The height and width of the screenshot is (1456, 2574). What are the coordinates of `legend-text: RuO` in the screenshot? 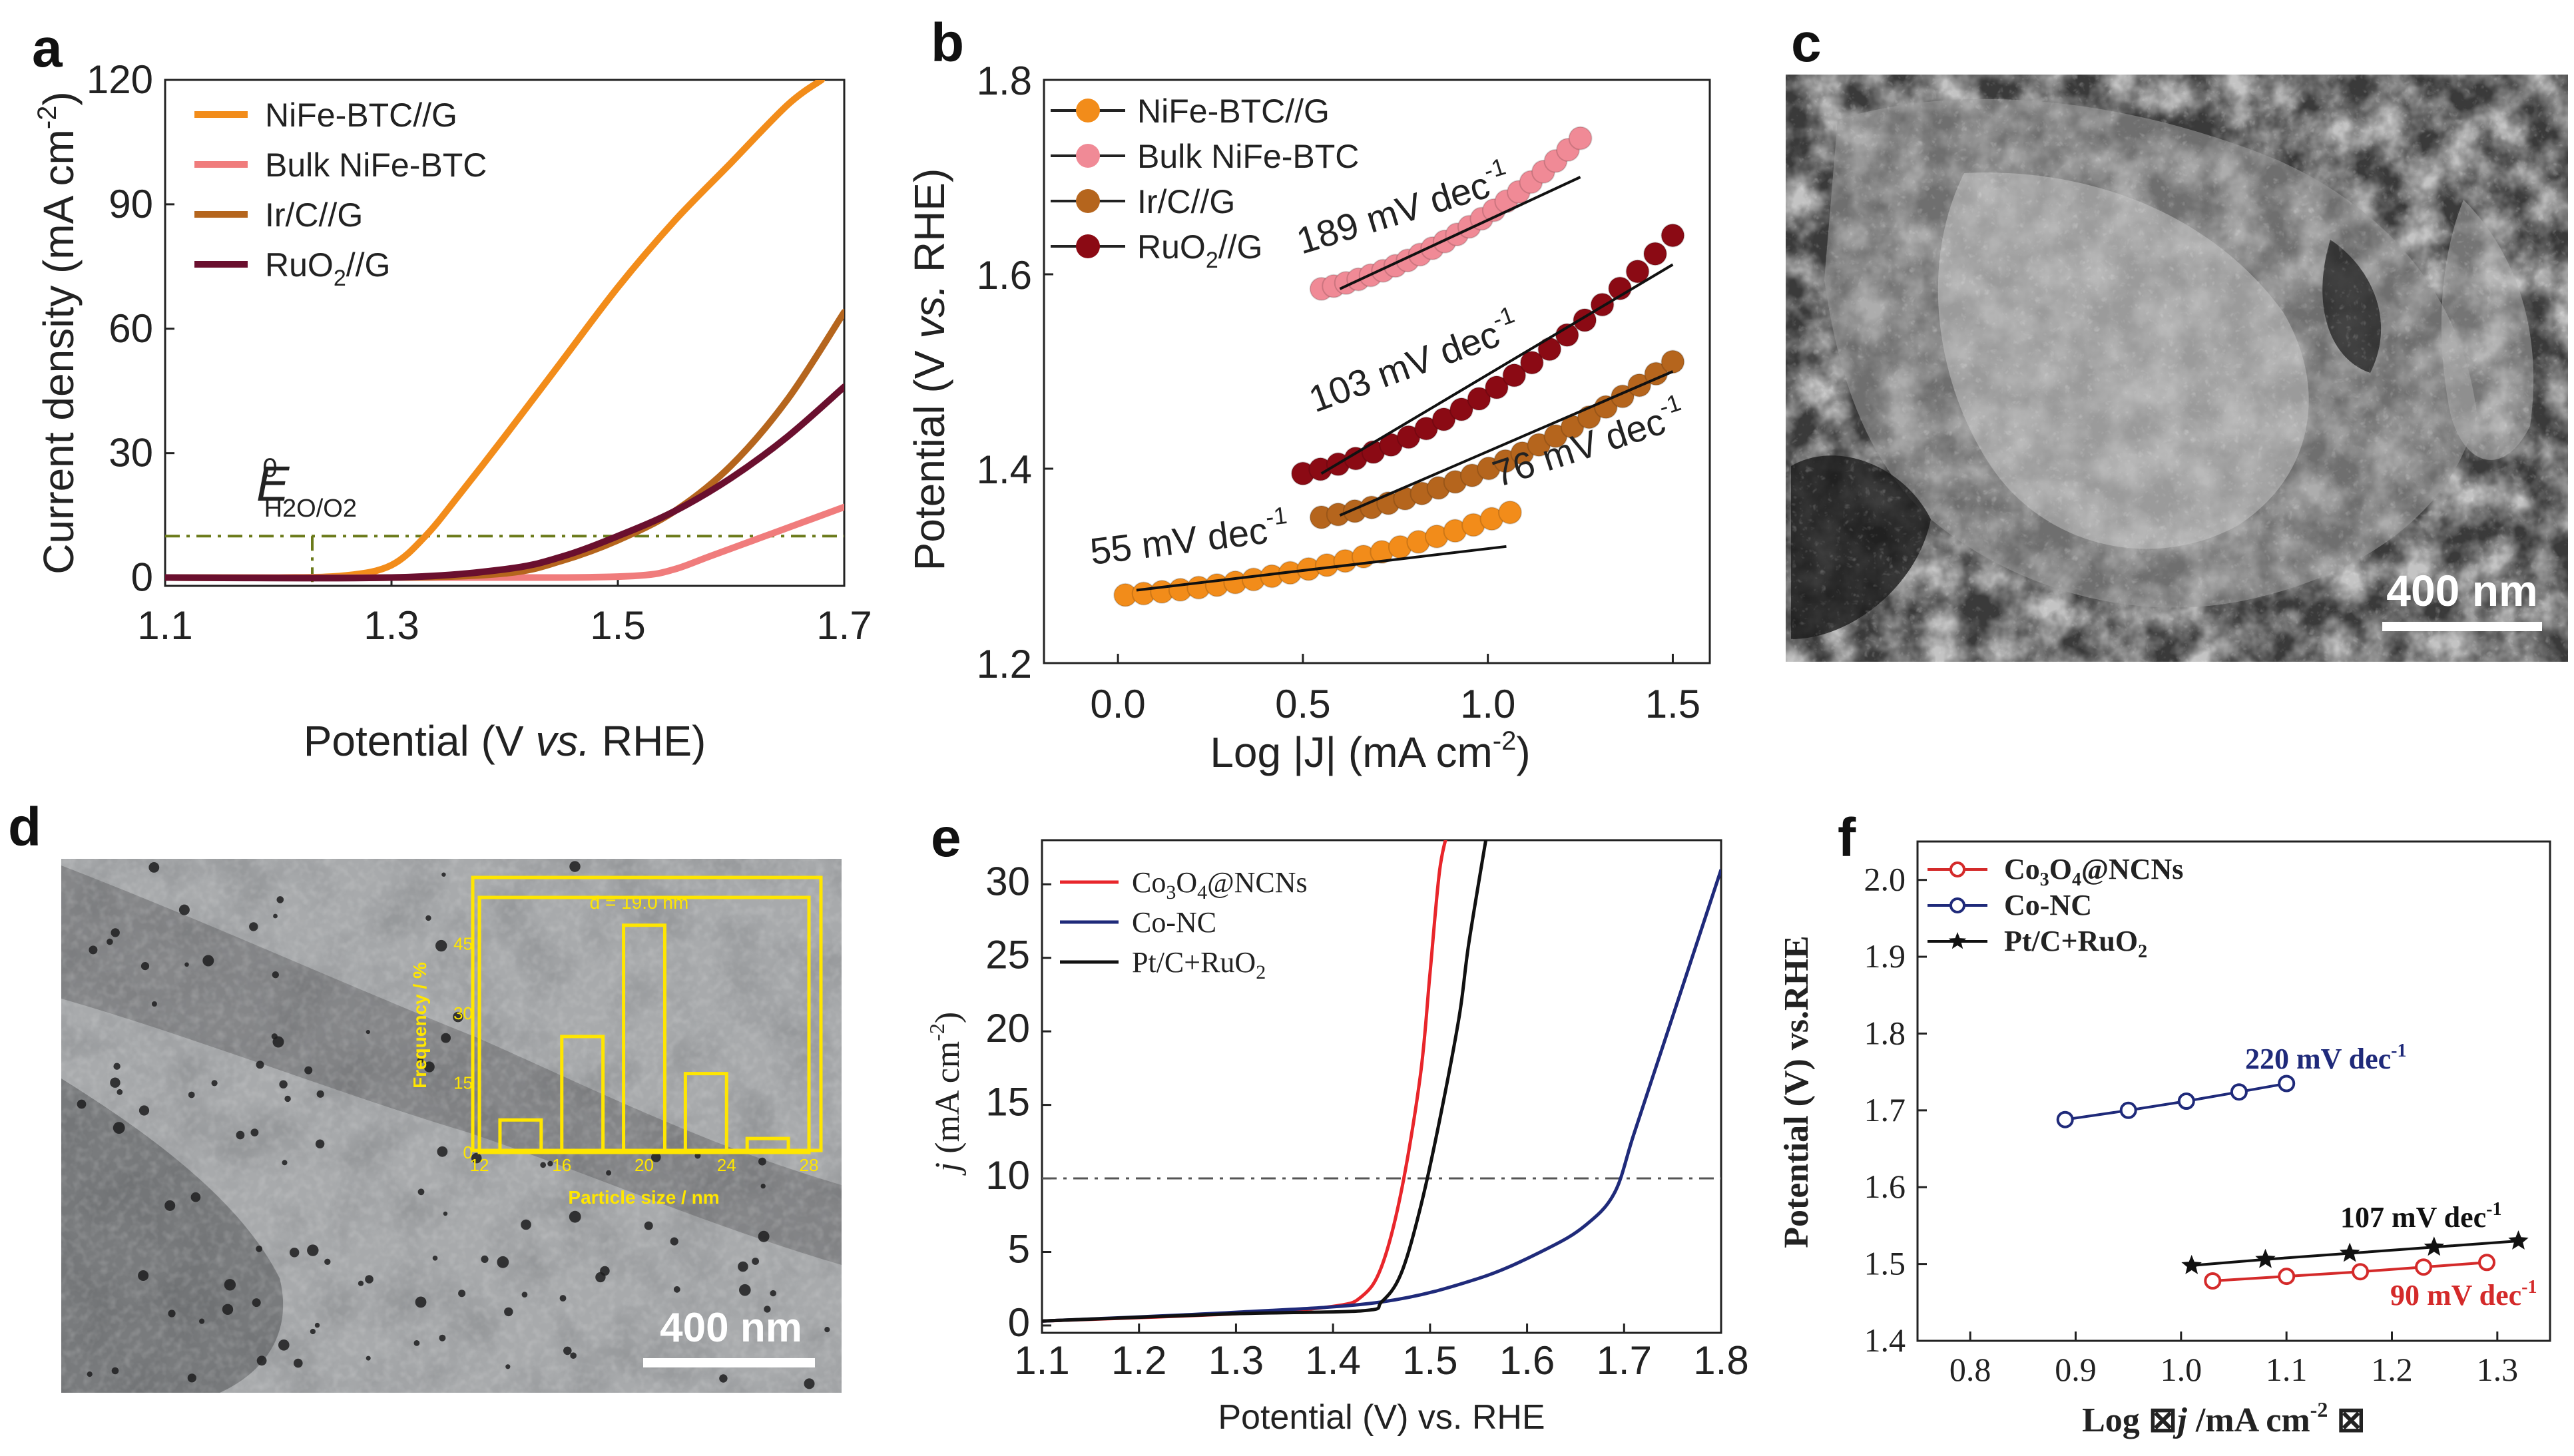 It's located at (299, 265).